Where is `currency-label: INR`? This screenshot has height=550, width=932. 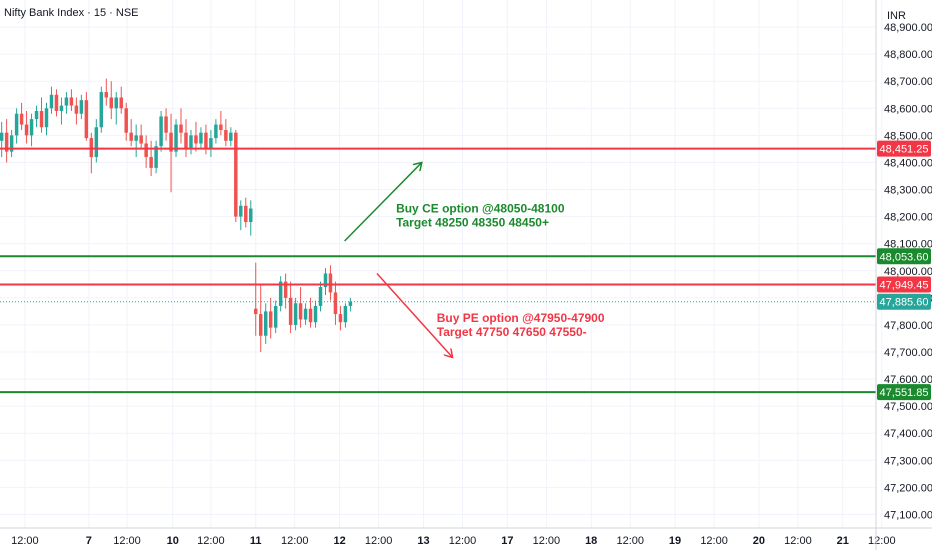
currency-label: INR is located at coordinates (896, 16).